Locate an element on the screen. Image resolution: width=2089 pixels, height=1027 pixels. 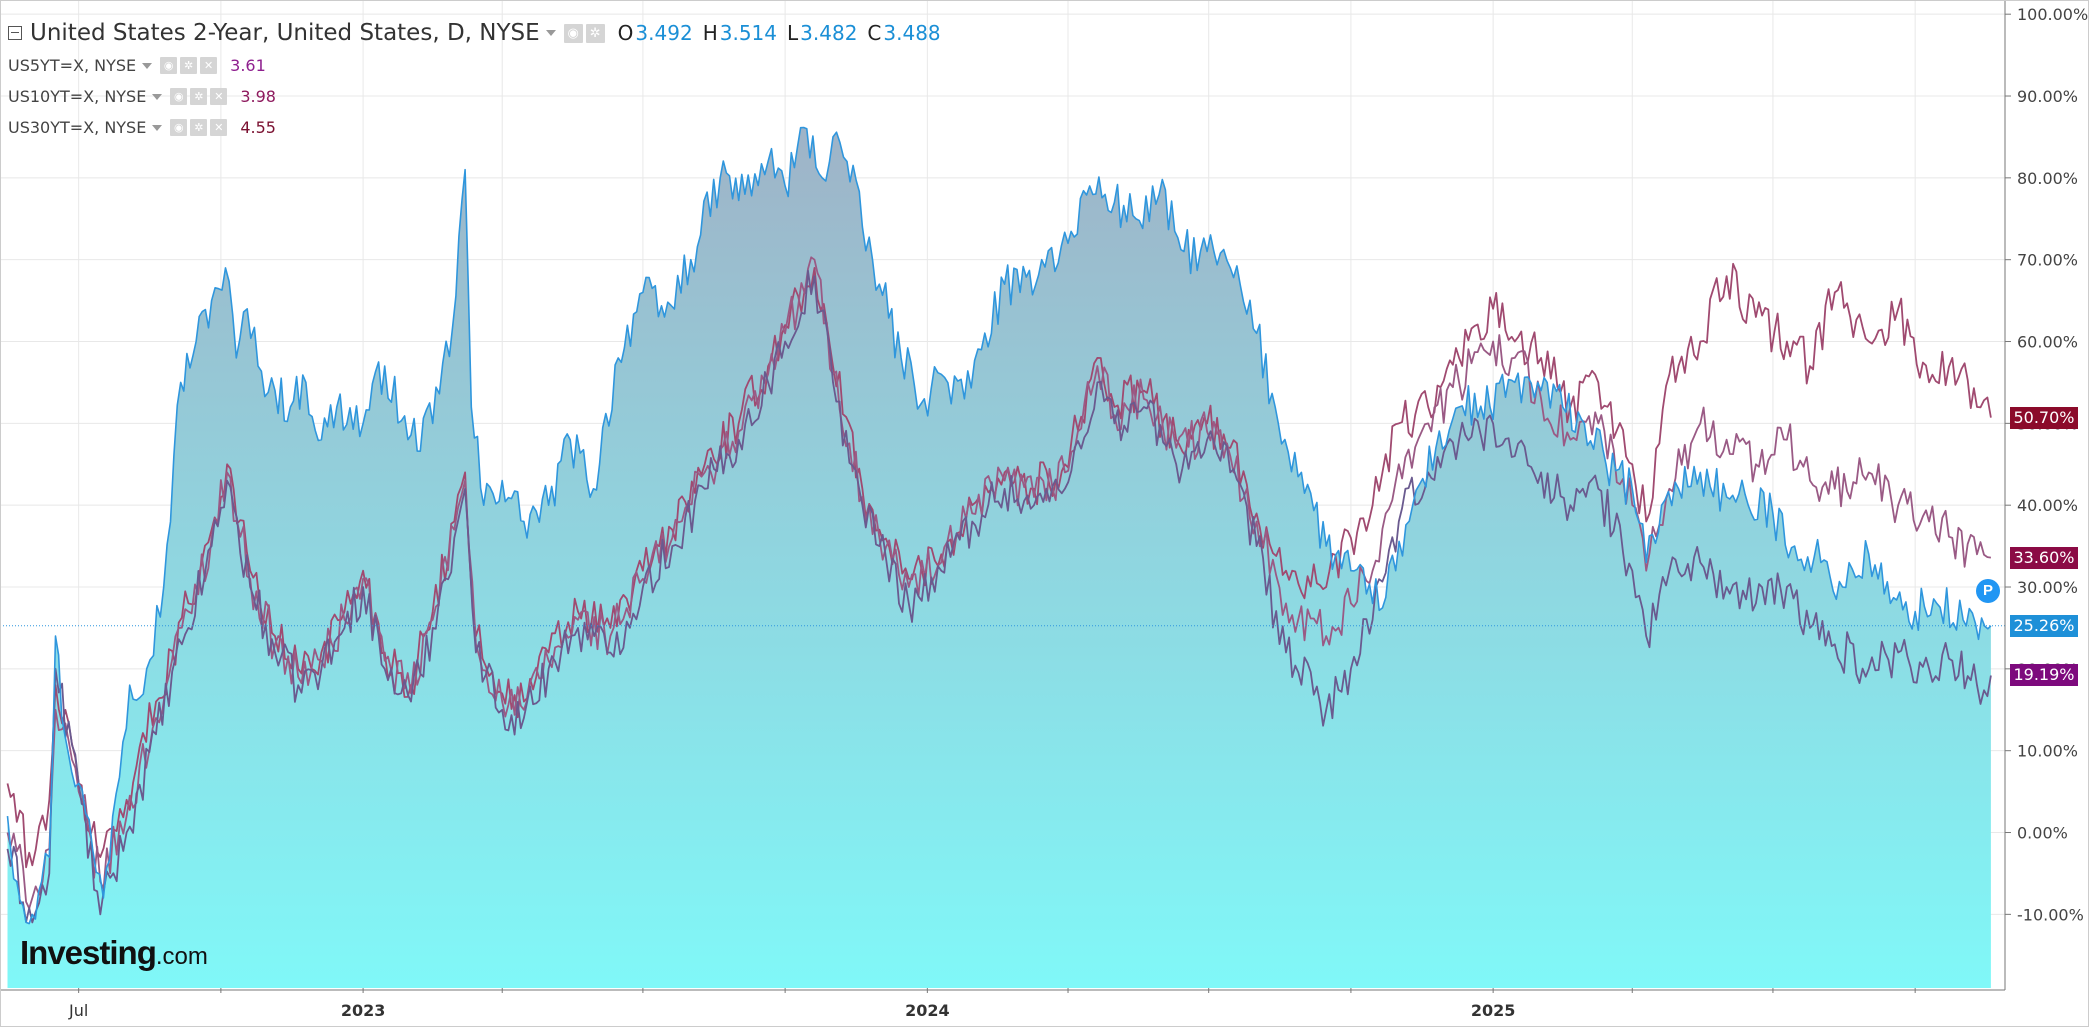
legend-symbol: US5YT=X, NYSE is located at coordinates (84, 65).